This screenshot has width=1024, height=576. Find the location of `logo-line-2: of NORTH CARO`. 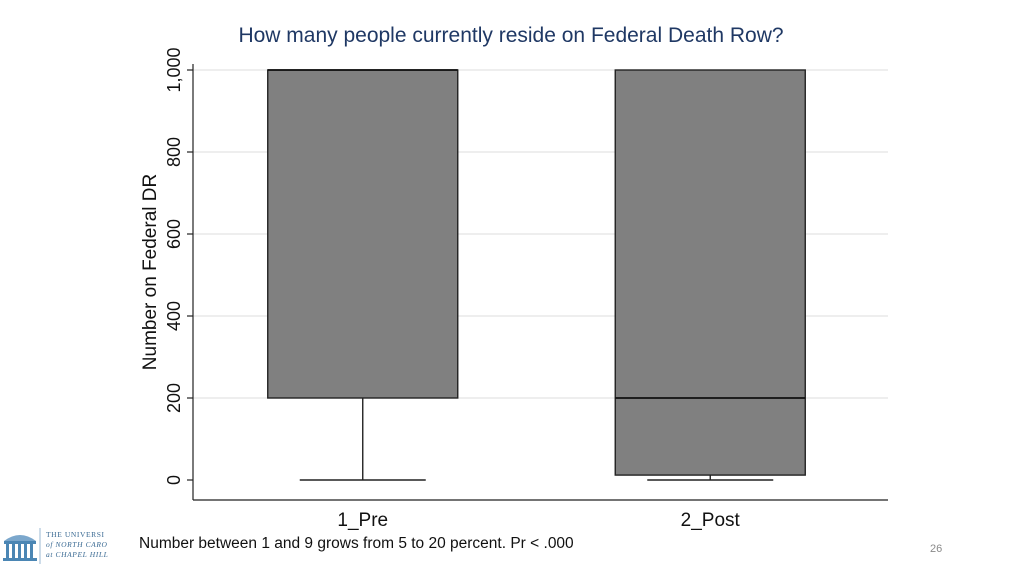

logo-line-2: of NORTH CARO is located at coordinates (77, 544).